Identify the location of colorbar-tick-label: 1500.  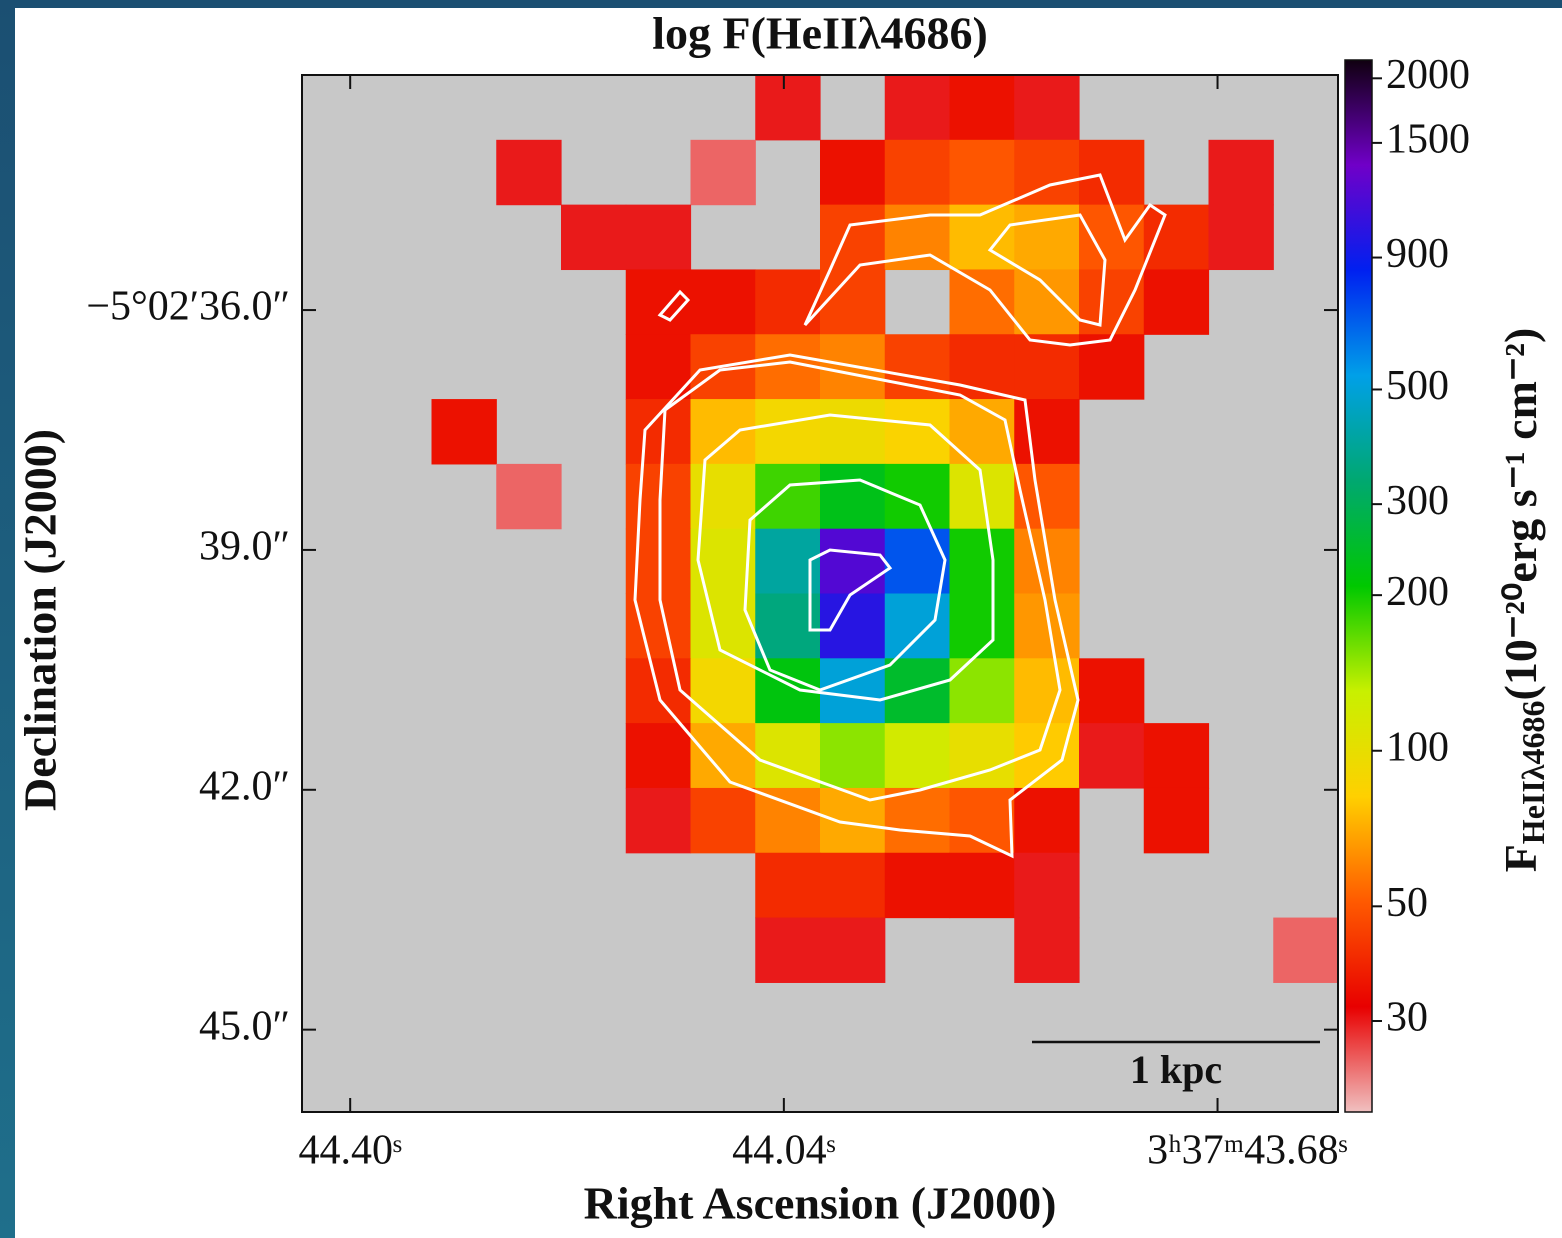
(1428, 140).